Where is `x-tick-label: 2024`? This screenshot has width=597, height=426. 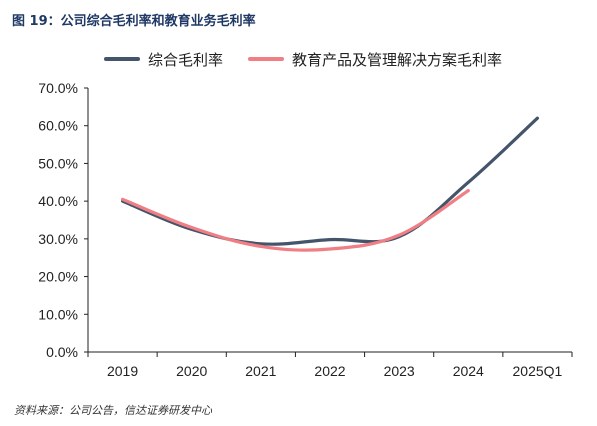 x-tick-label: 2024 is located at coordinates (468, 371).